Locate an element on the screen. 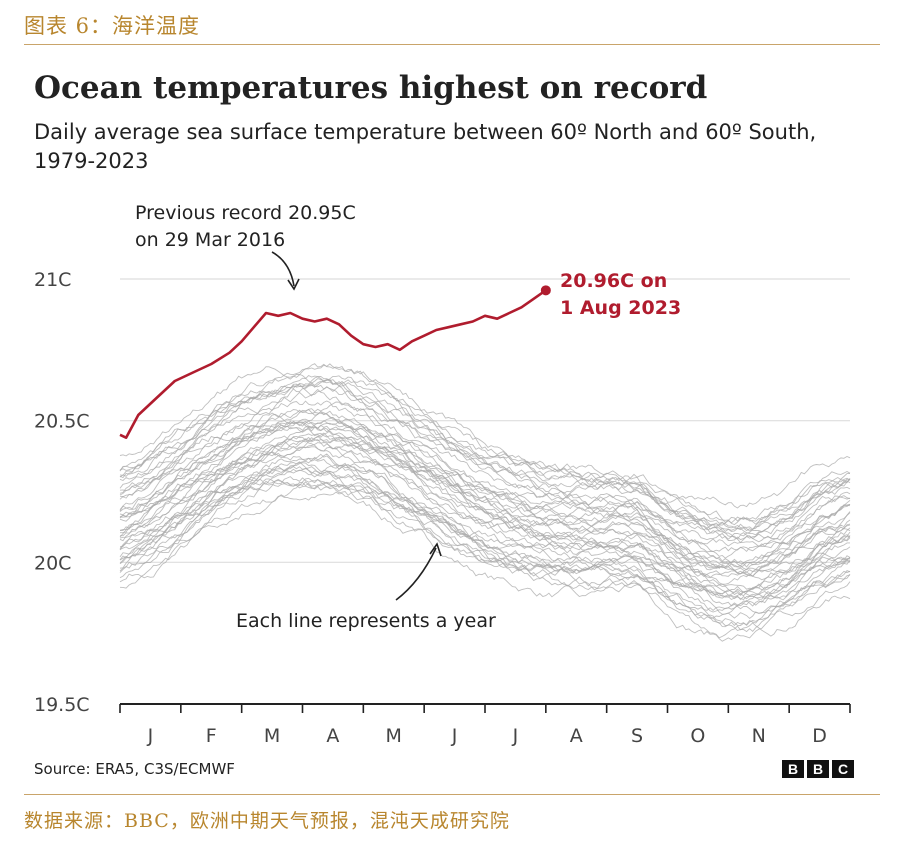 The width and height of the screenshot is (904, 842). previous-record-arrow is located at coordinates (283, 269).